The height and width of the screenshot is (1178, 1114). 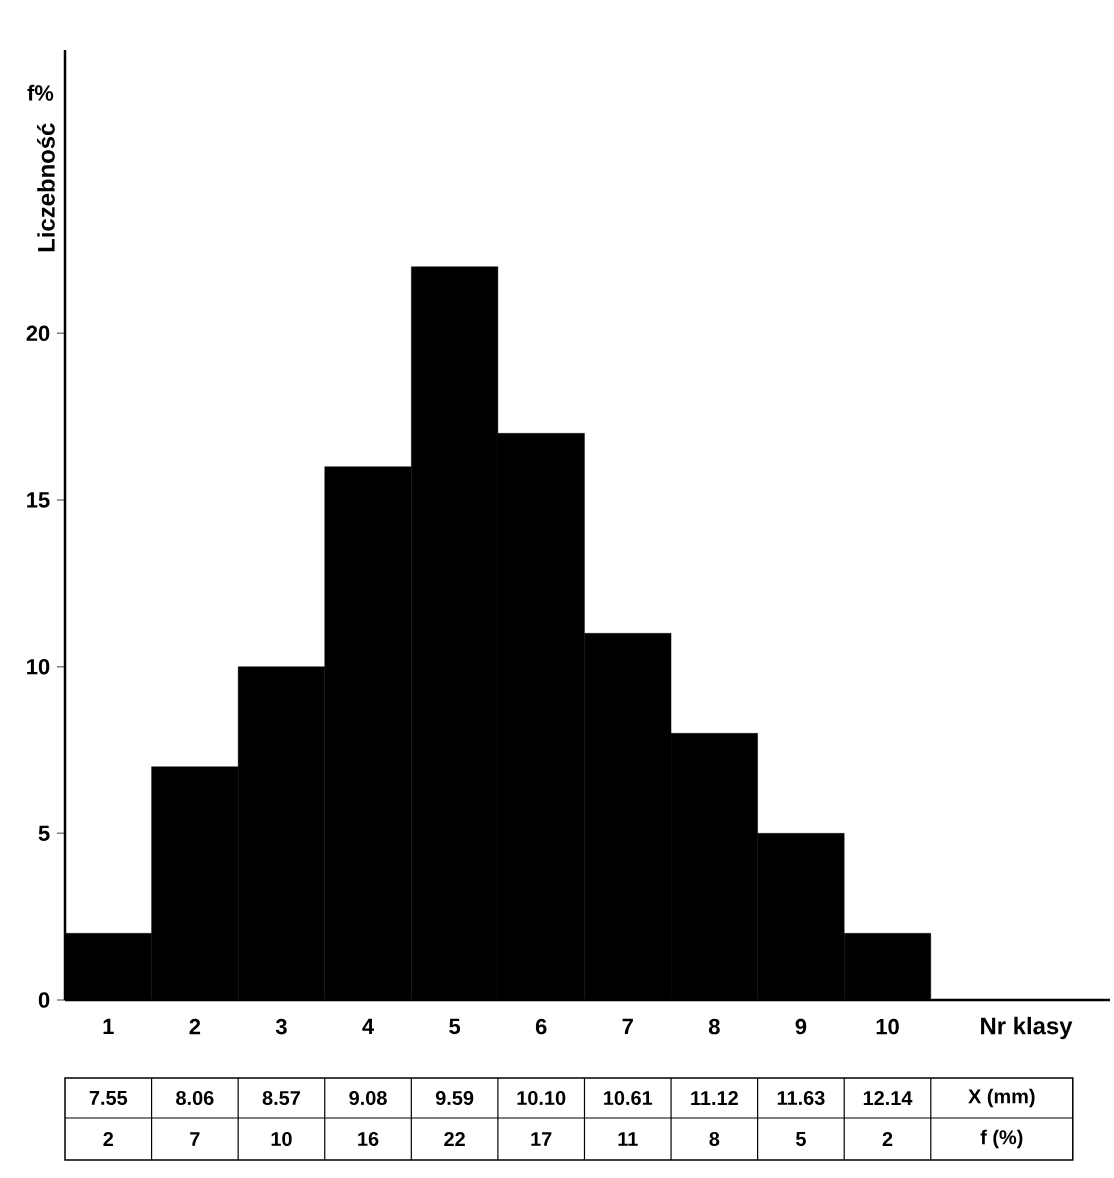 I want to click on text: 12.14, so click(x=888, y=1098).